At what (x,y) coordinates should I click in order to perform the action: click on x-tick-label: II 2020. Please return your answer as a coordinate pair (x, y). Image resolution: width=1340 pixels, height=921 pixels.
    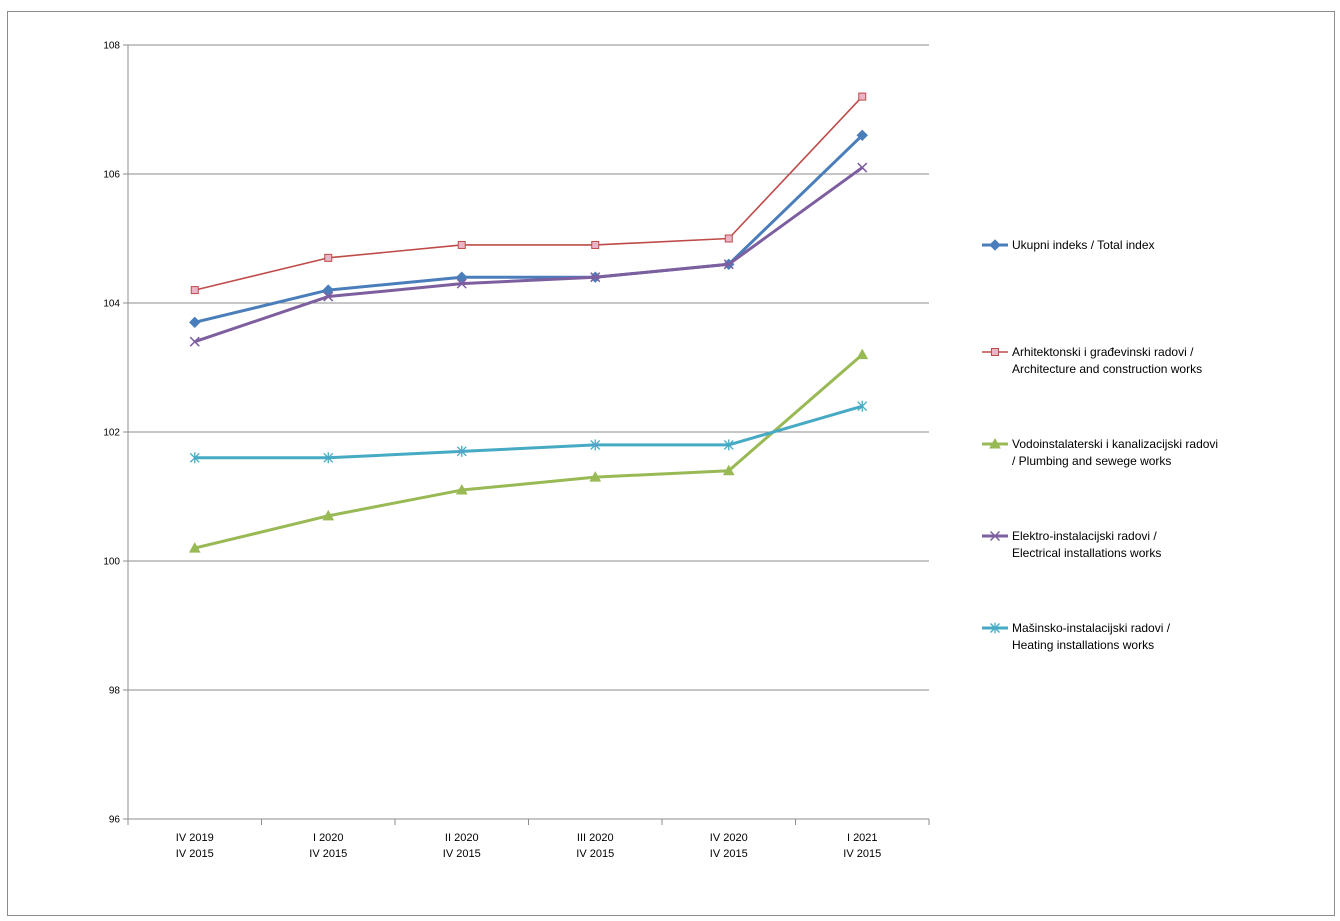
    Looking at the image, I should click on (462, 838).